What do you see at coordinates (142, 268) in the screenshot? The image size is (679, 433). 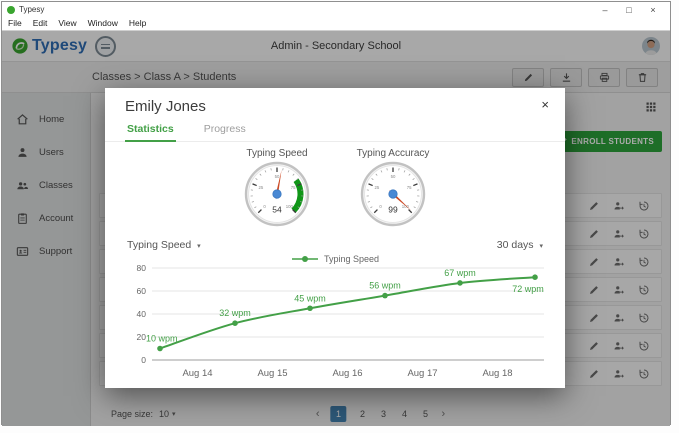 I see `svg-text: 80` at bounding box center [142, 268].